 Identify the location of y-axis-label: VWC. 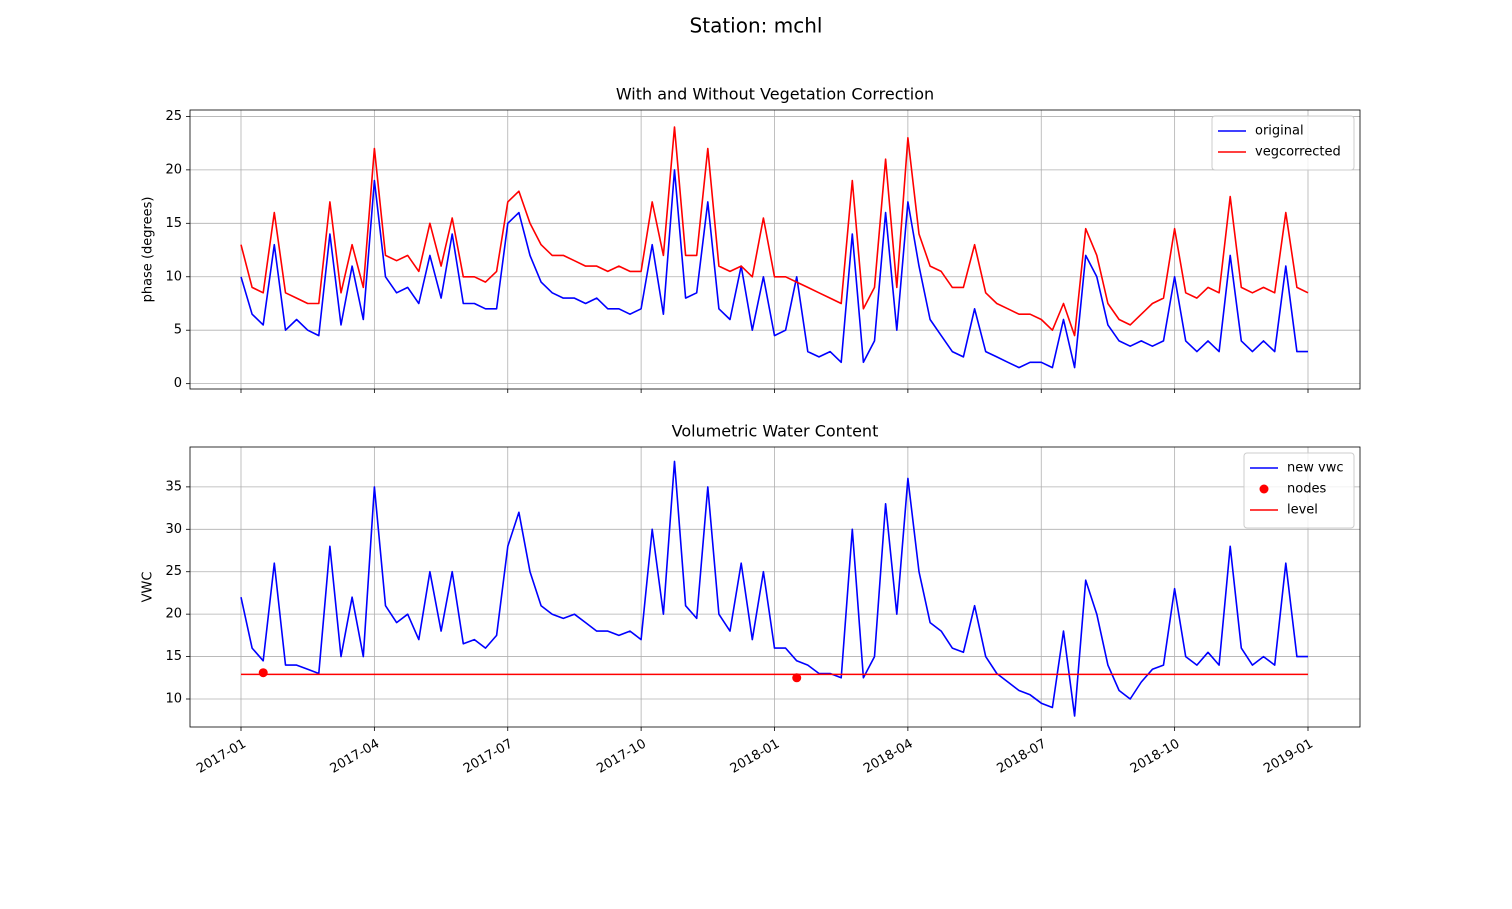
(148, 587).